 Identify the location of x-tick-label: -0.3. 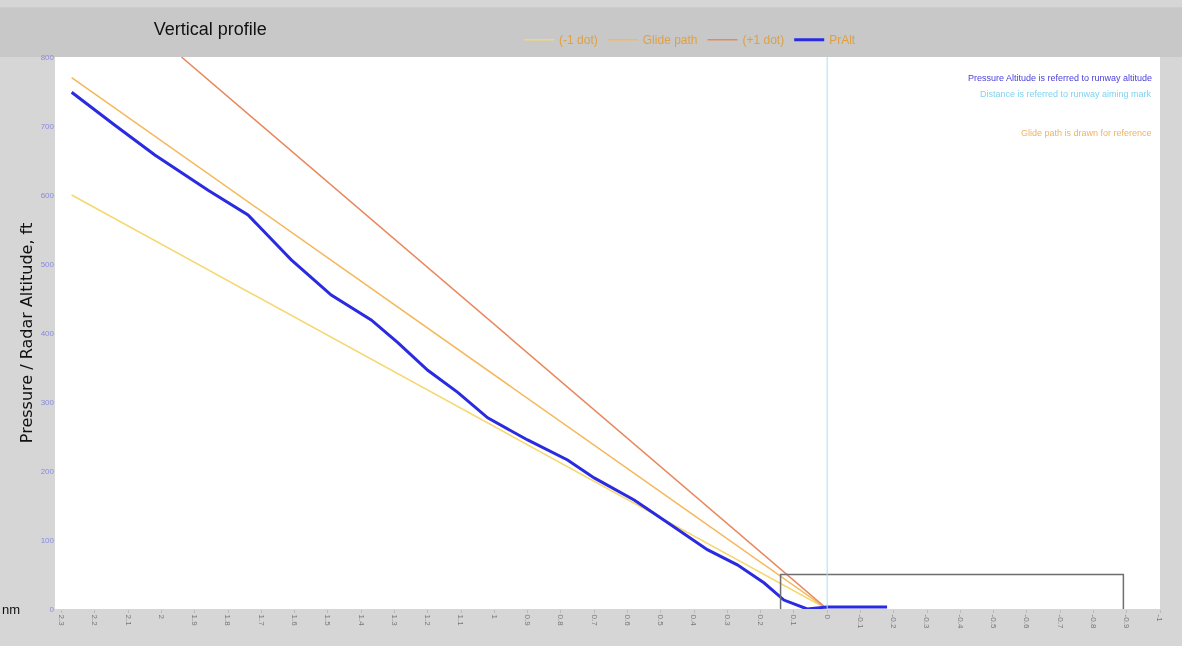
(927, 621).